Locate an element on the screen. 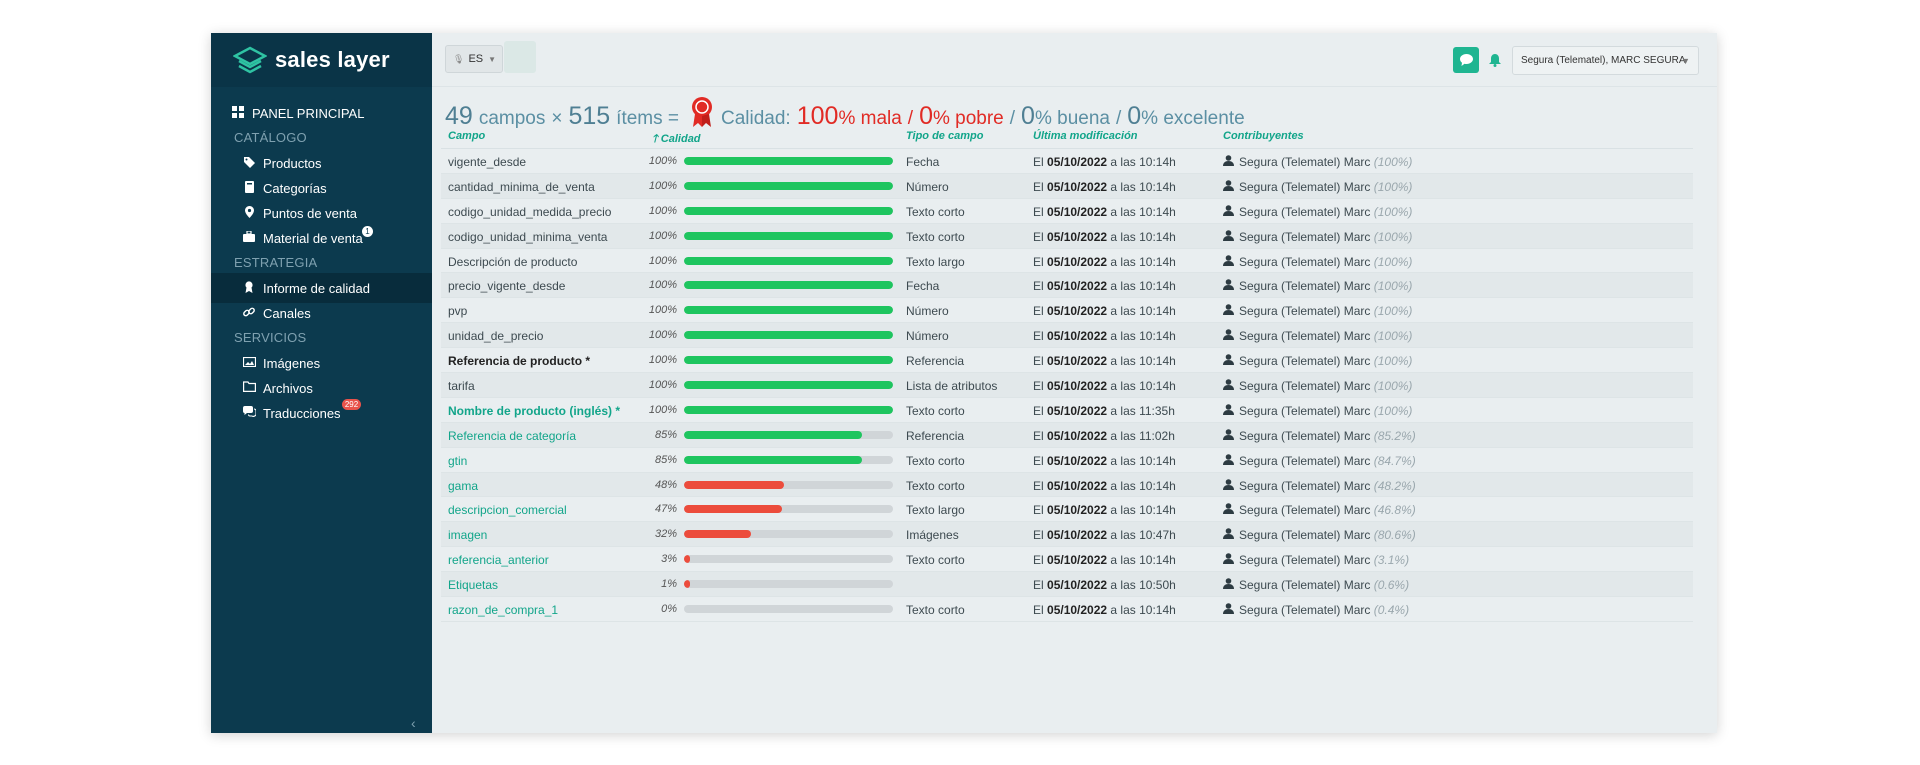  header-contribuyentes: Contribuyentes is located at coordinates (1263, 136).